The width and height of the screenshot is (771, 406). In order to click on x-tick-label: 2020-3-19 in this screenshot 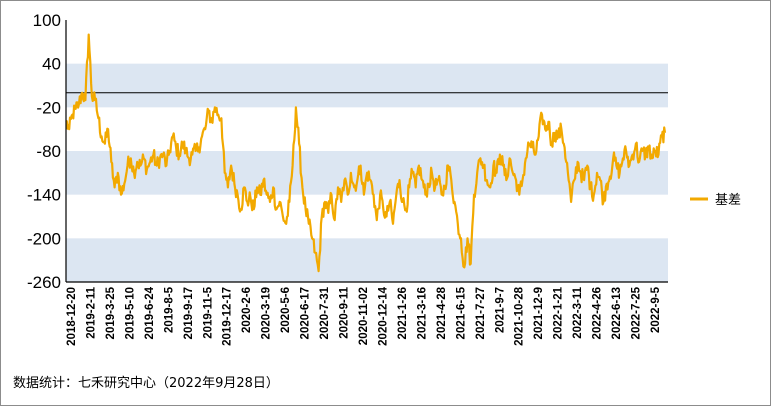, I will do `click(267, 313)`.